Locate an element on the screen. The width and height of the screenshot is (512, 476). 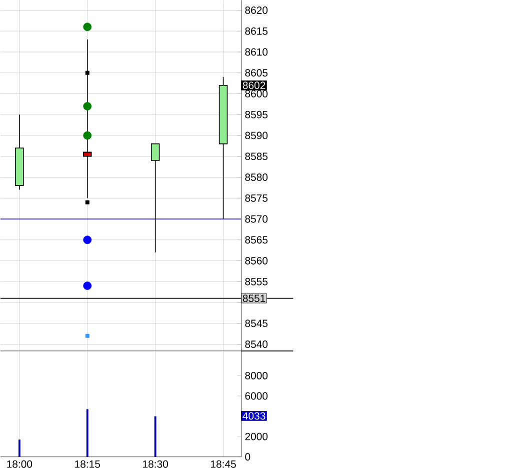
y-tick-label: 8595 is located at coordinates (256, 114).